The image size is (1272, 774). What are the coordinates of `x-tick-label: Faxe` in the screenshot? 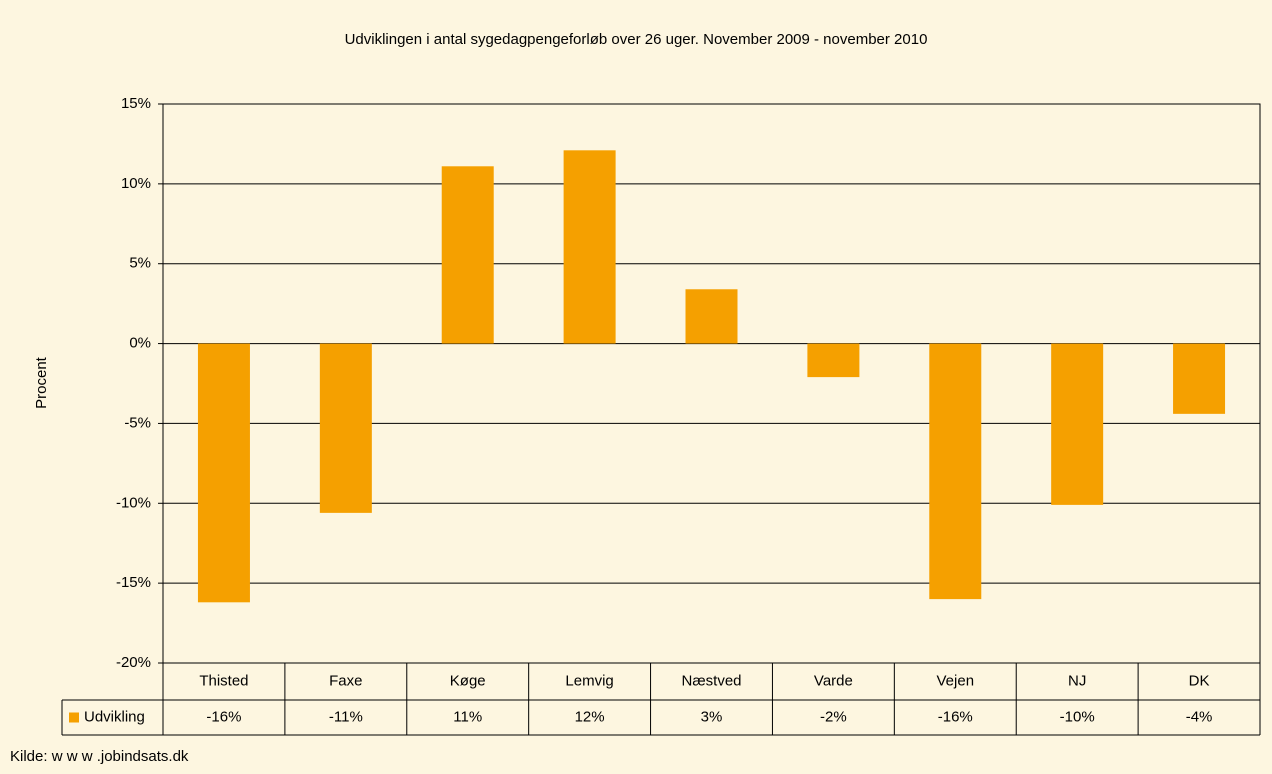 It's located at (345, 680).